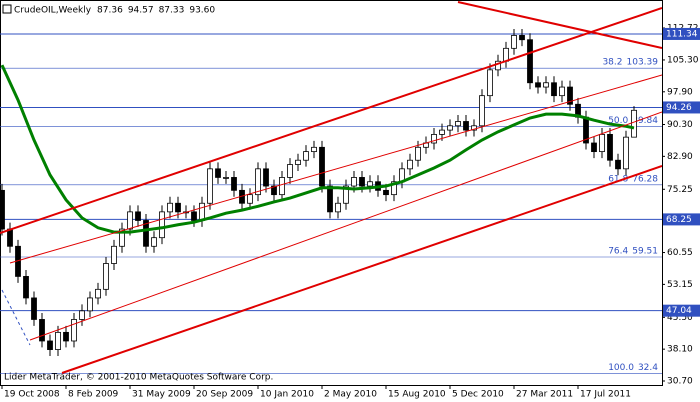 This screenshot has width=700, height=402. What do you see at coordinates (618, 252) in the screenshot?
I see `fibo-level: 76.4` at bounding box center [618, 252].